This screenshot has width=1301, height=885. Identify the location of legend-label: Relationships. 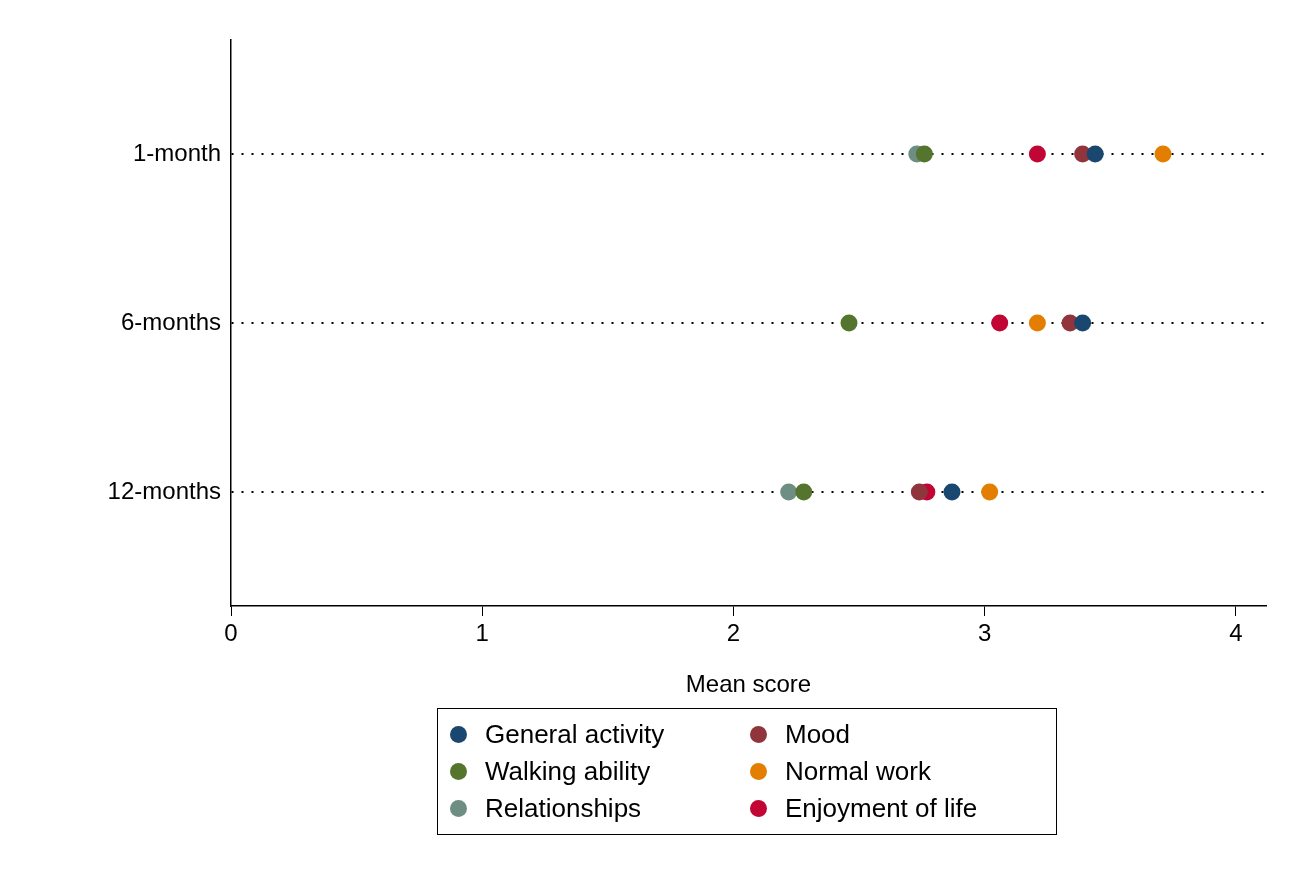
(563, 808).